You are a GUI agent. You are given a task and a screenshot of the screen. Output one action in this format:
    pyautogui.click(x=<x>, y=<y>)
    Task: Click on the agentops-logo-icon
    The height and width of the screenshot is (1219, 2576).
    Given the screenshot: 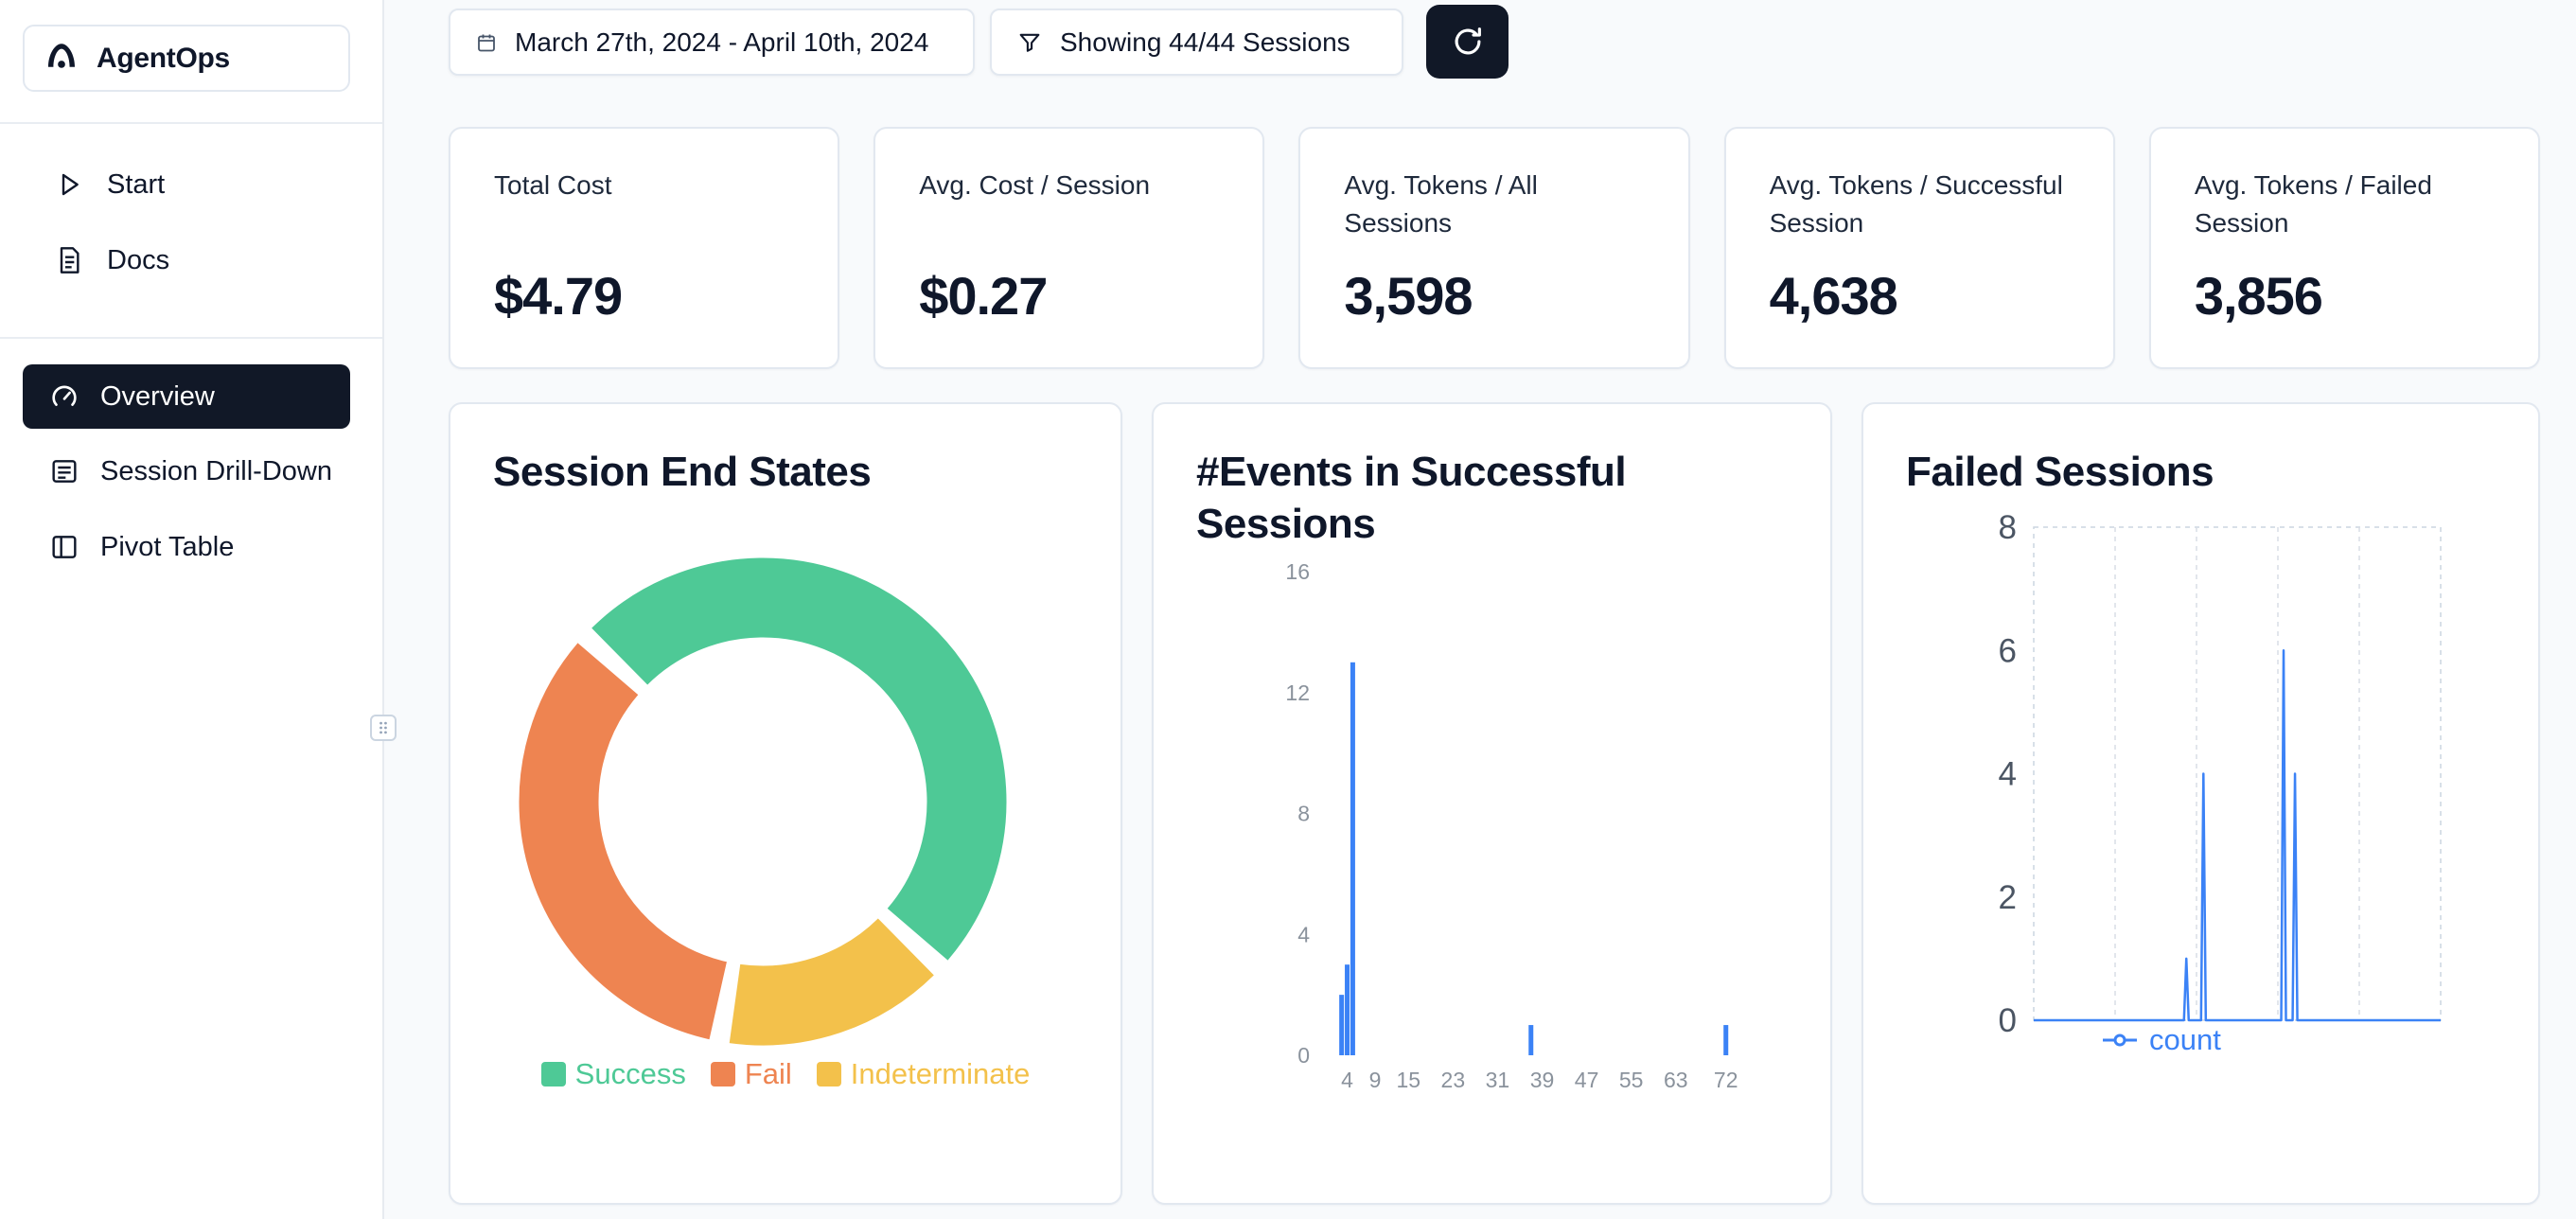 What is the action you would take?
    pyautogui.click(x=61, y=59)
    